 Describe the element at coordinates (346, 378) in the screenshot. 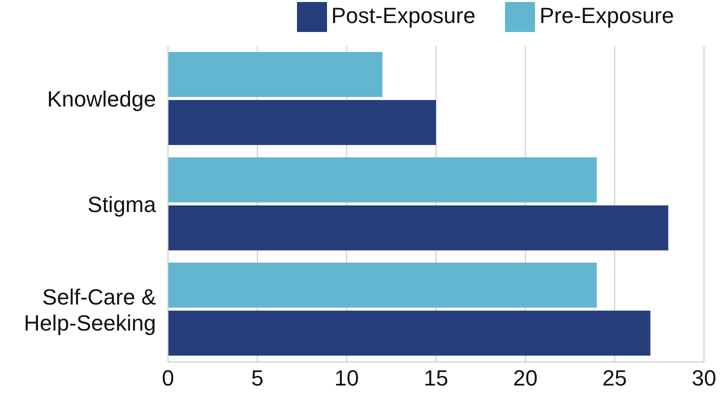

I see `x-tick-label: 10` at that location.